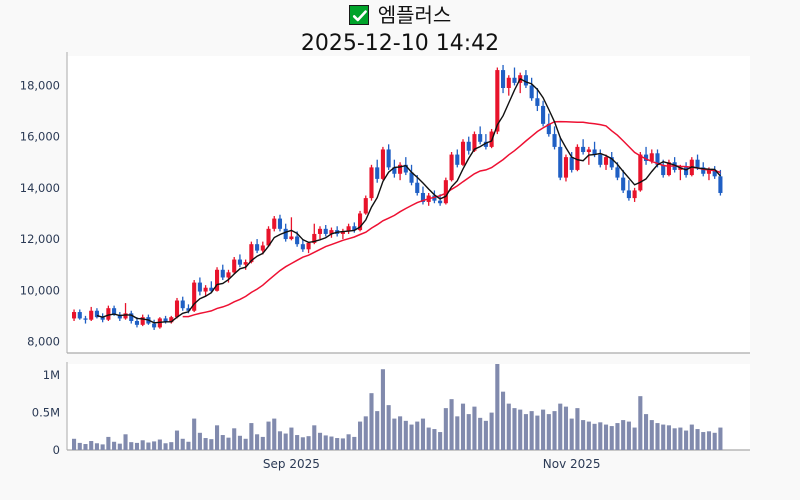 The width and height of the screenshot is (800, 500). I want to click on volume-axis-tick-label: 0, so click(56, 450).